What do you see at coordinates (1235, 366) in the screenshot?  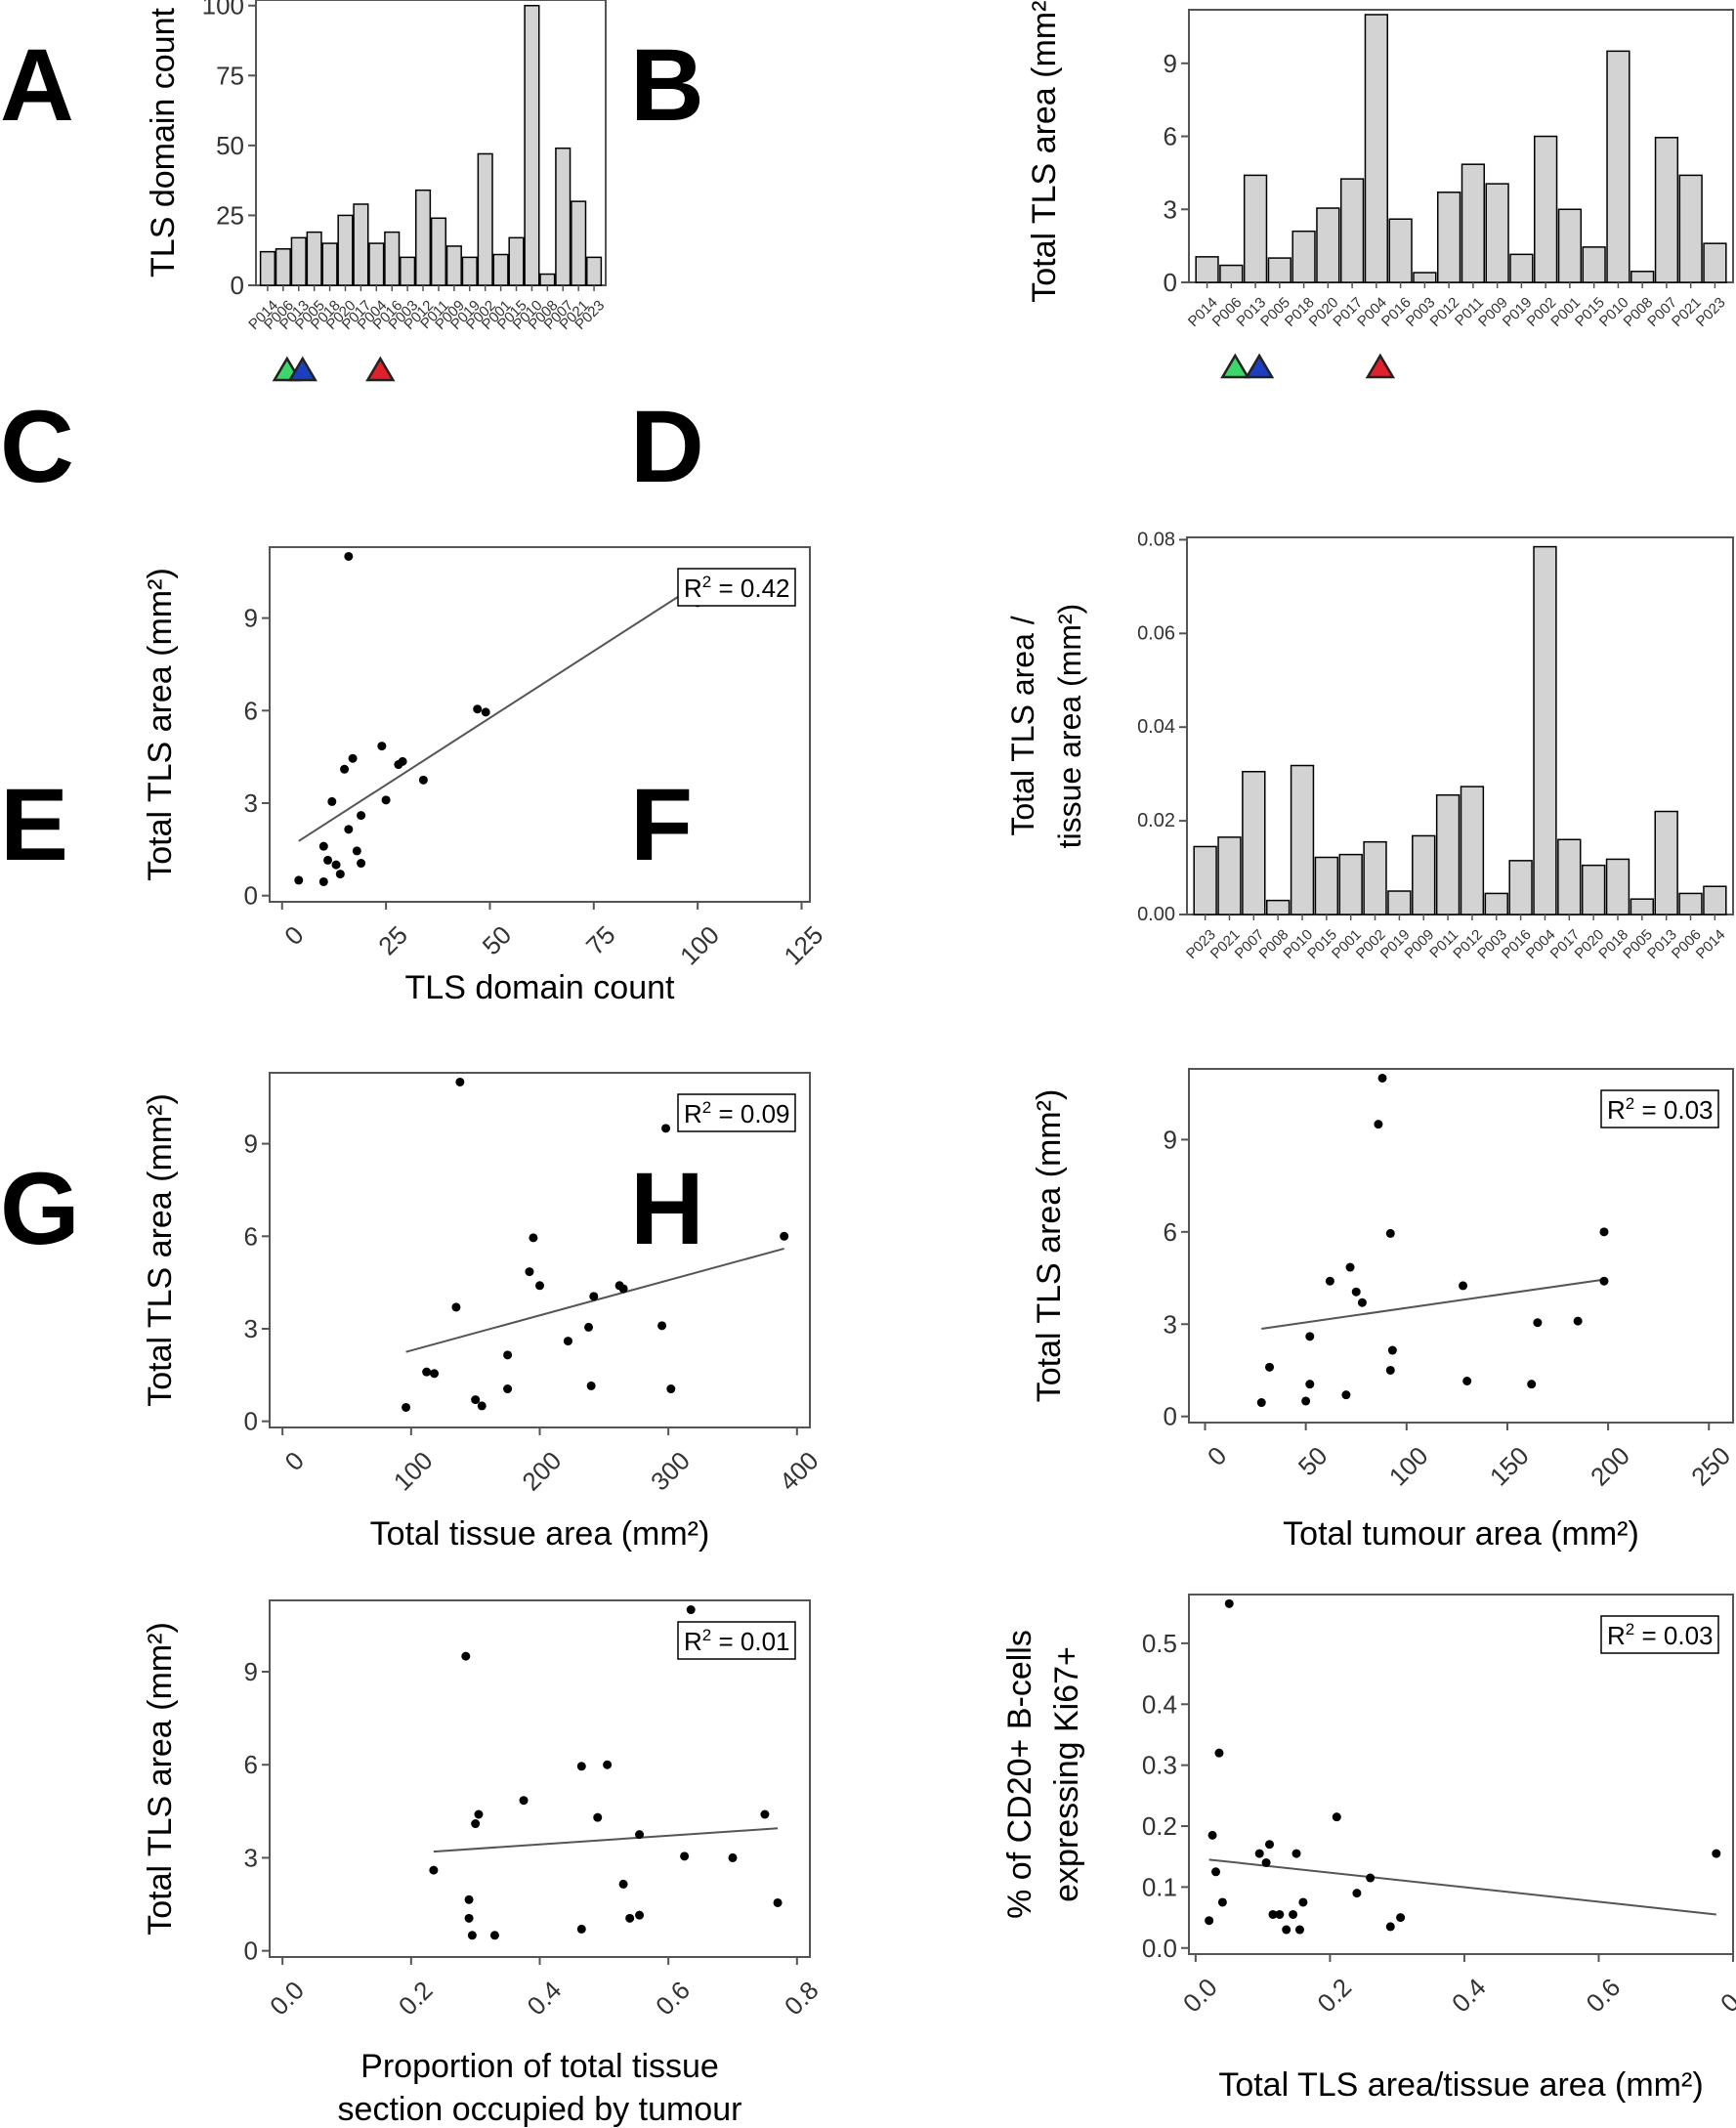 I see `chart-b-green-triangle-marker` at bounding box center [1235, 366].